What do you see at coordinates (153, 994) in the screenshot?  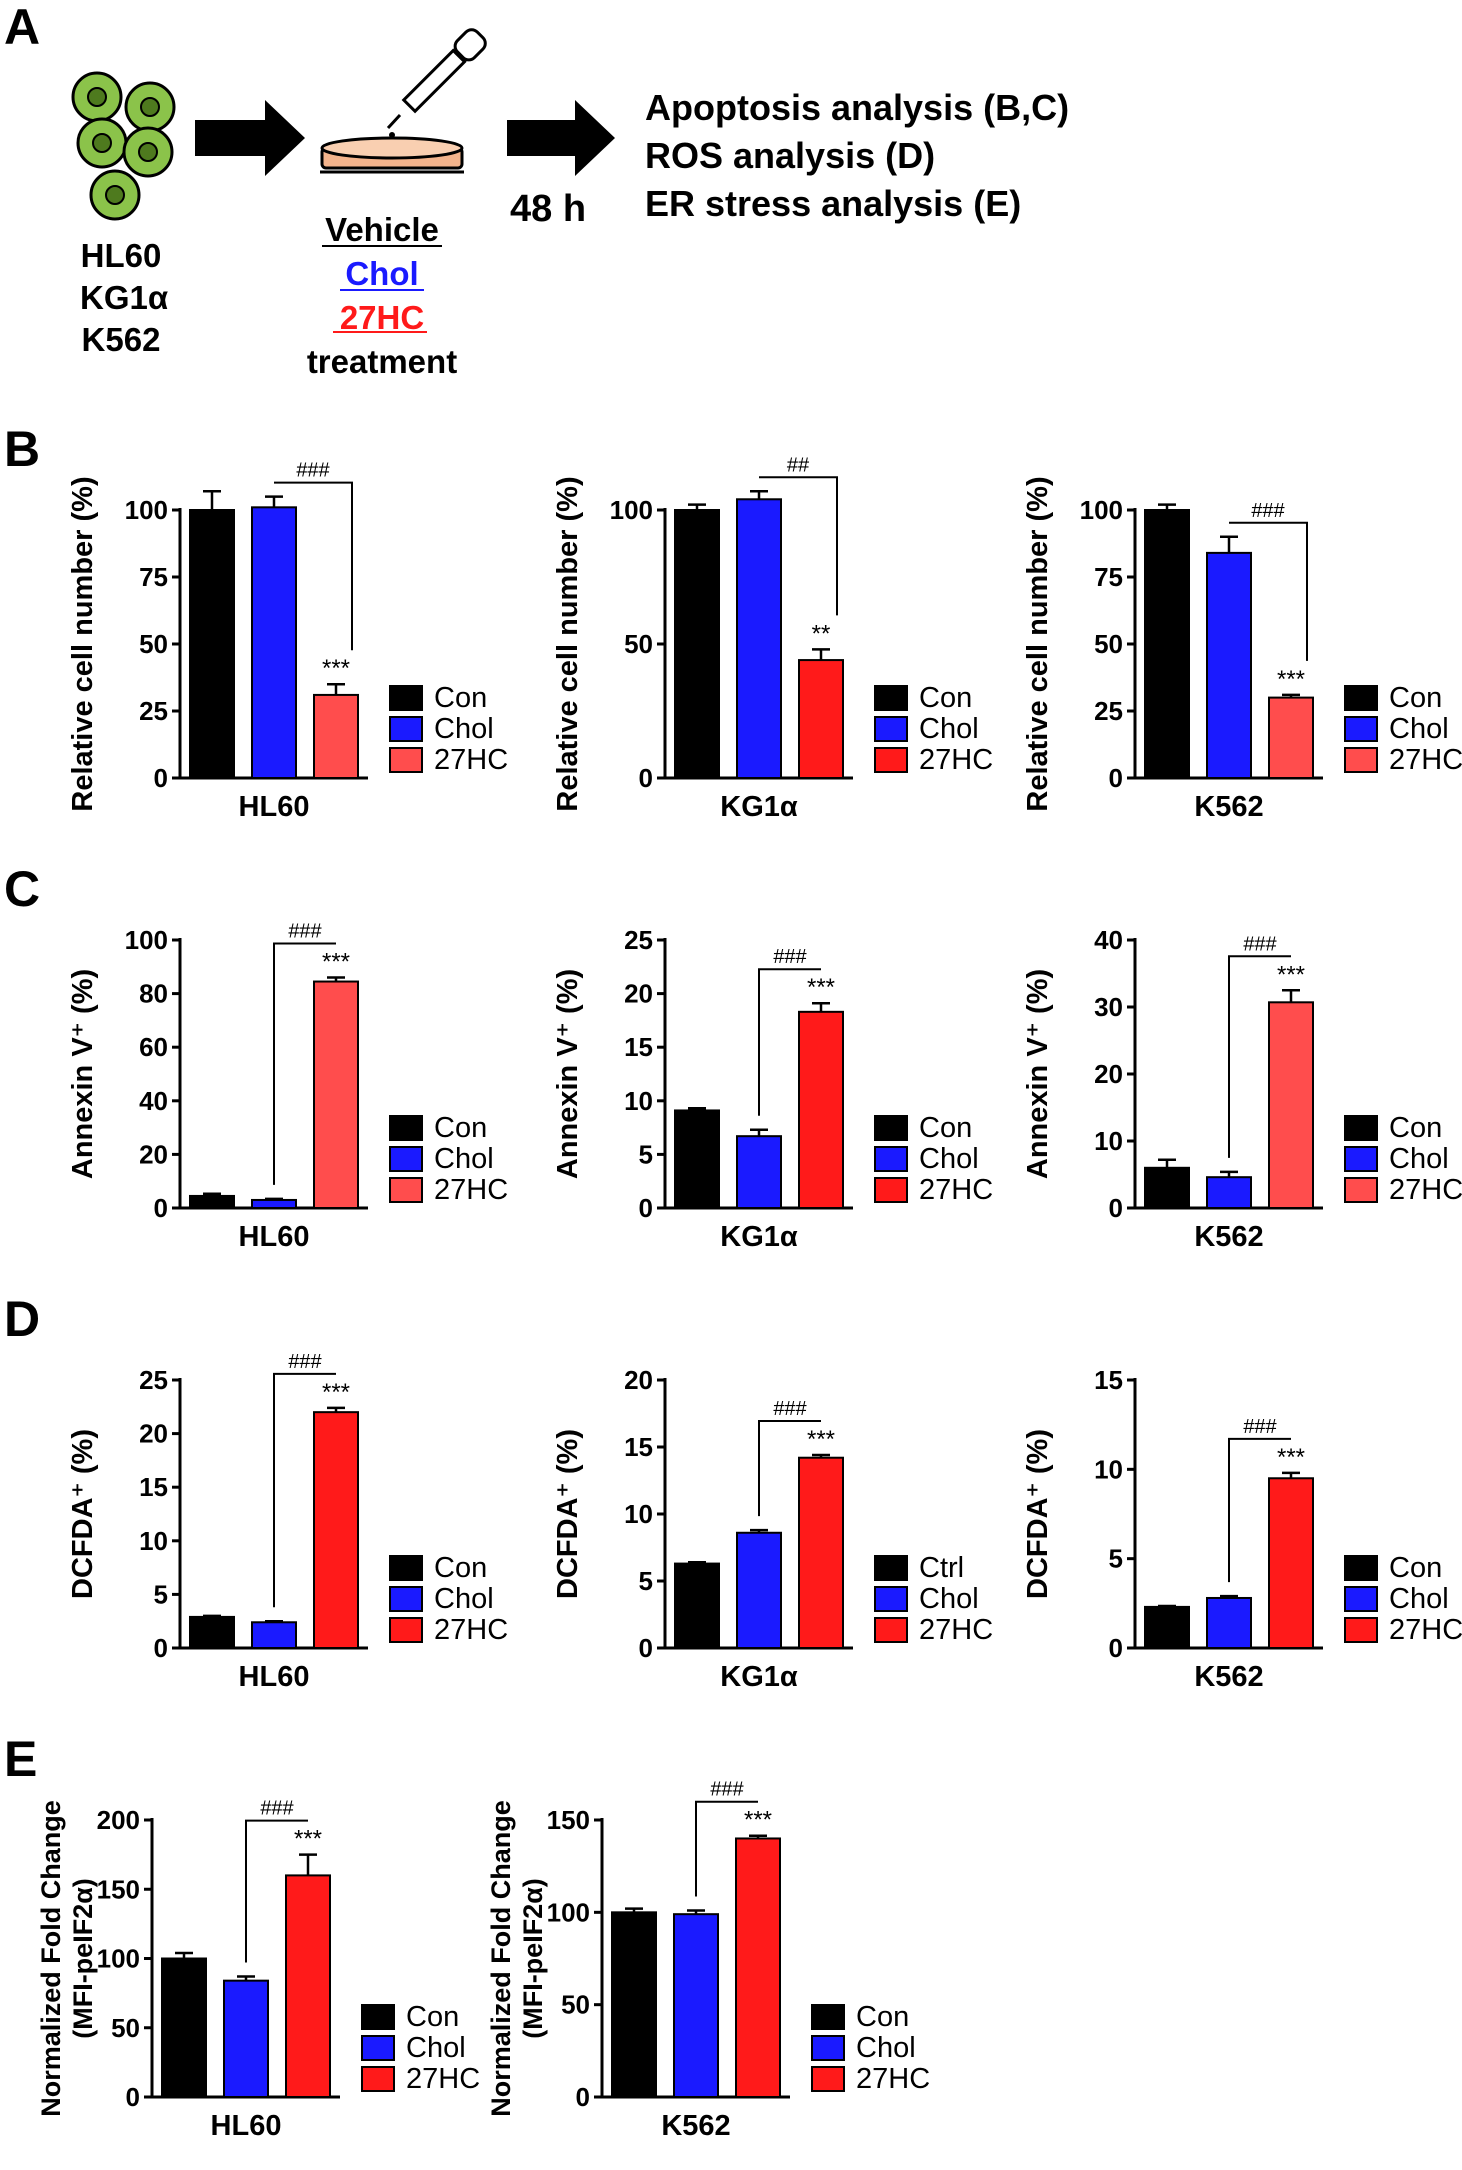 I see `y-tick-label: 80` at bounding box center [153, 994].